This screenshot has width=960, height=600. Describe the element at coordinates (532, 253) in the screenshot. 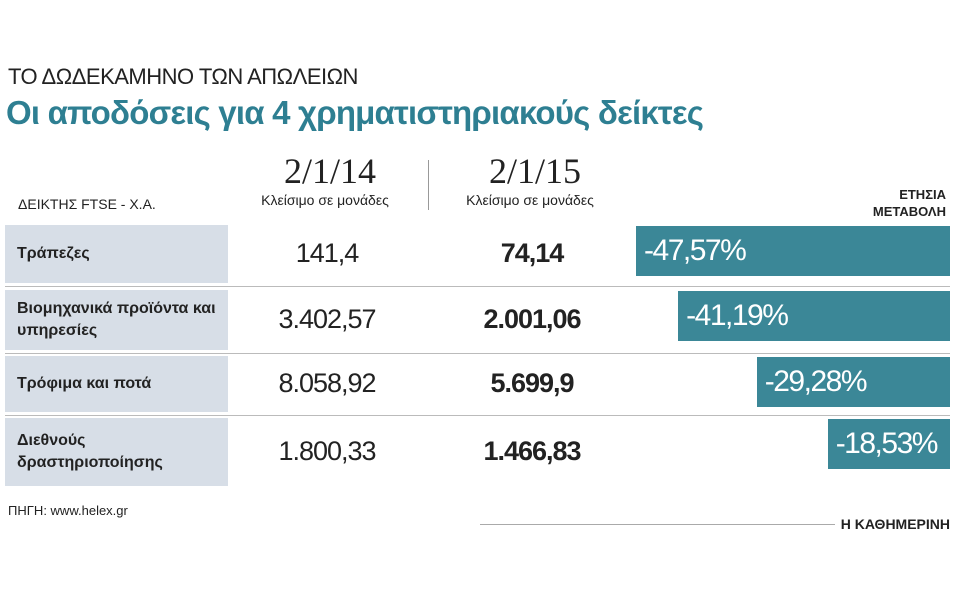

I see `close-2015: 74,14` at that location.